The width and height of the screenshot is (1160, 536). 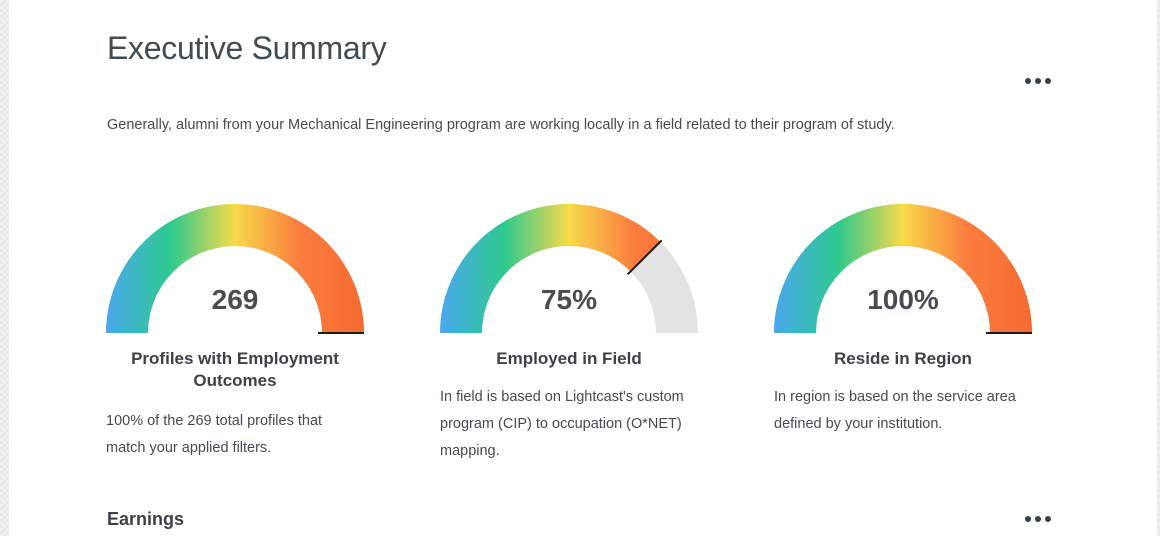 What do you see at coordinates (235, 299) in the screenshot?
I see `gauge-value: 269` at bounding box center [235, 299].